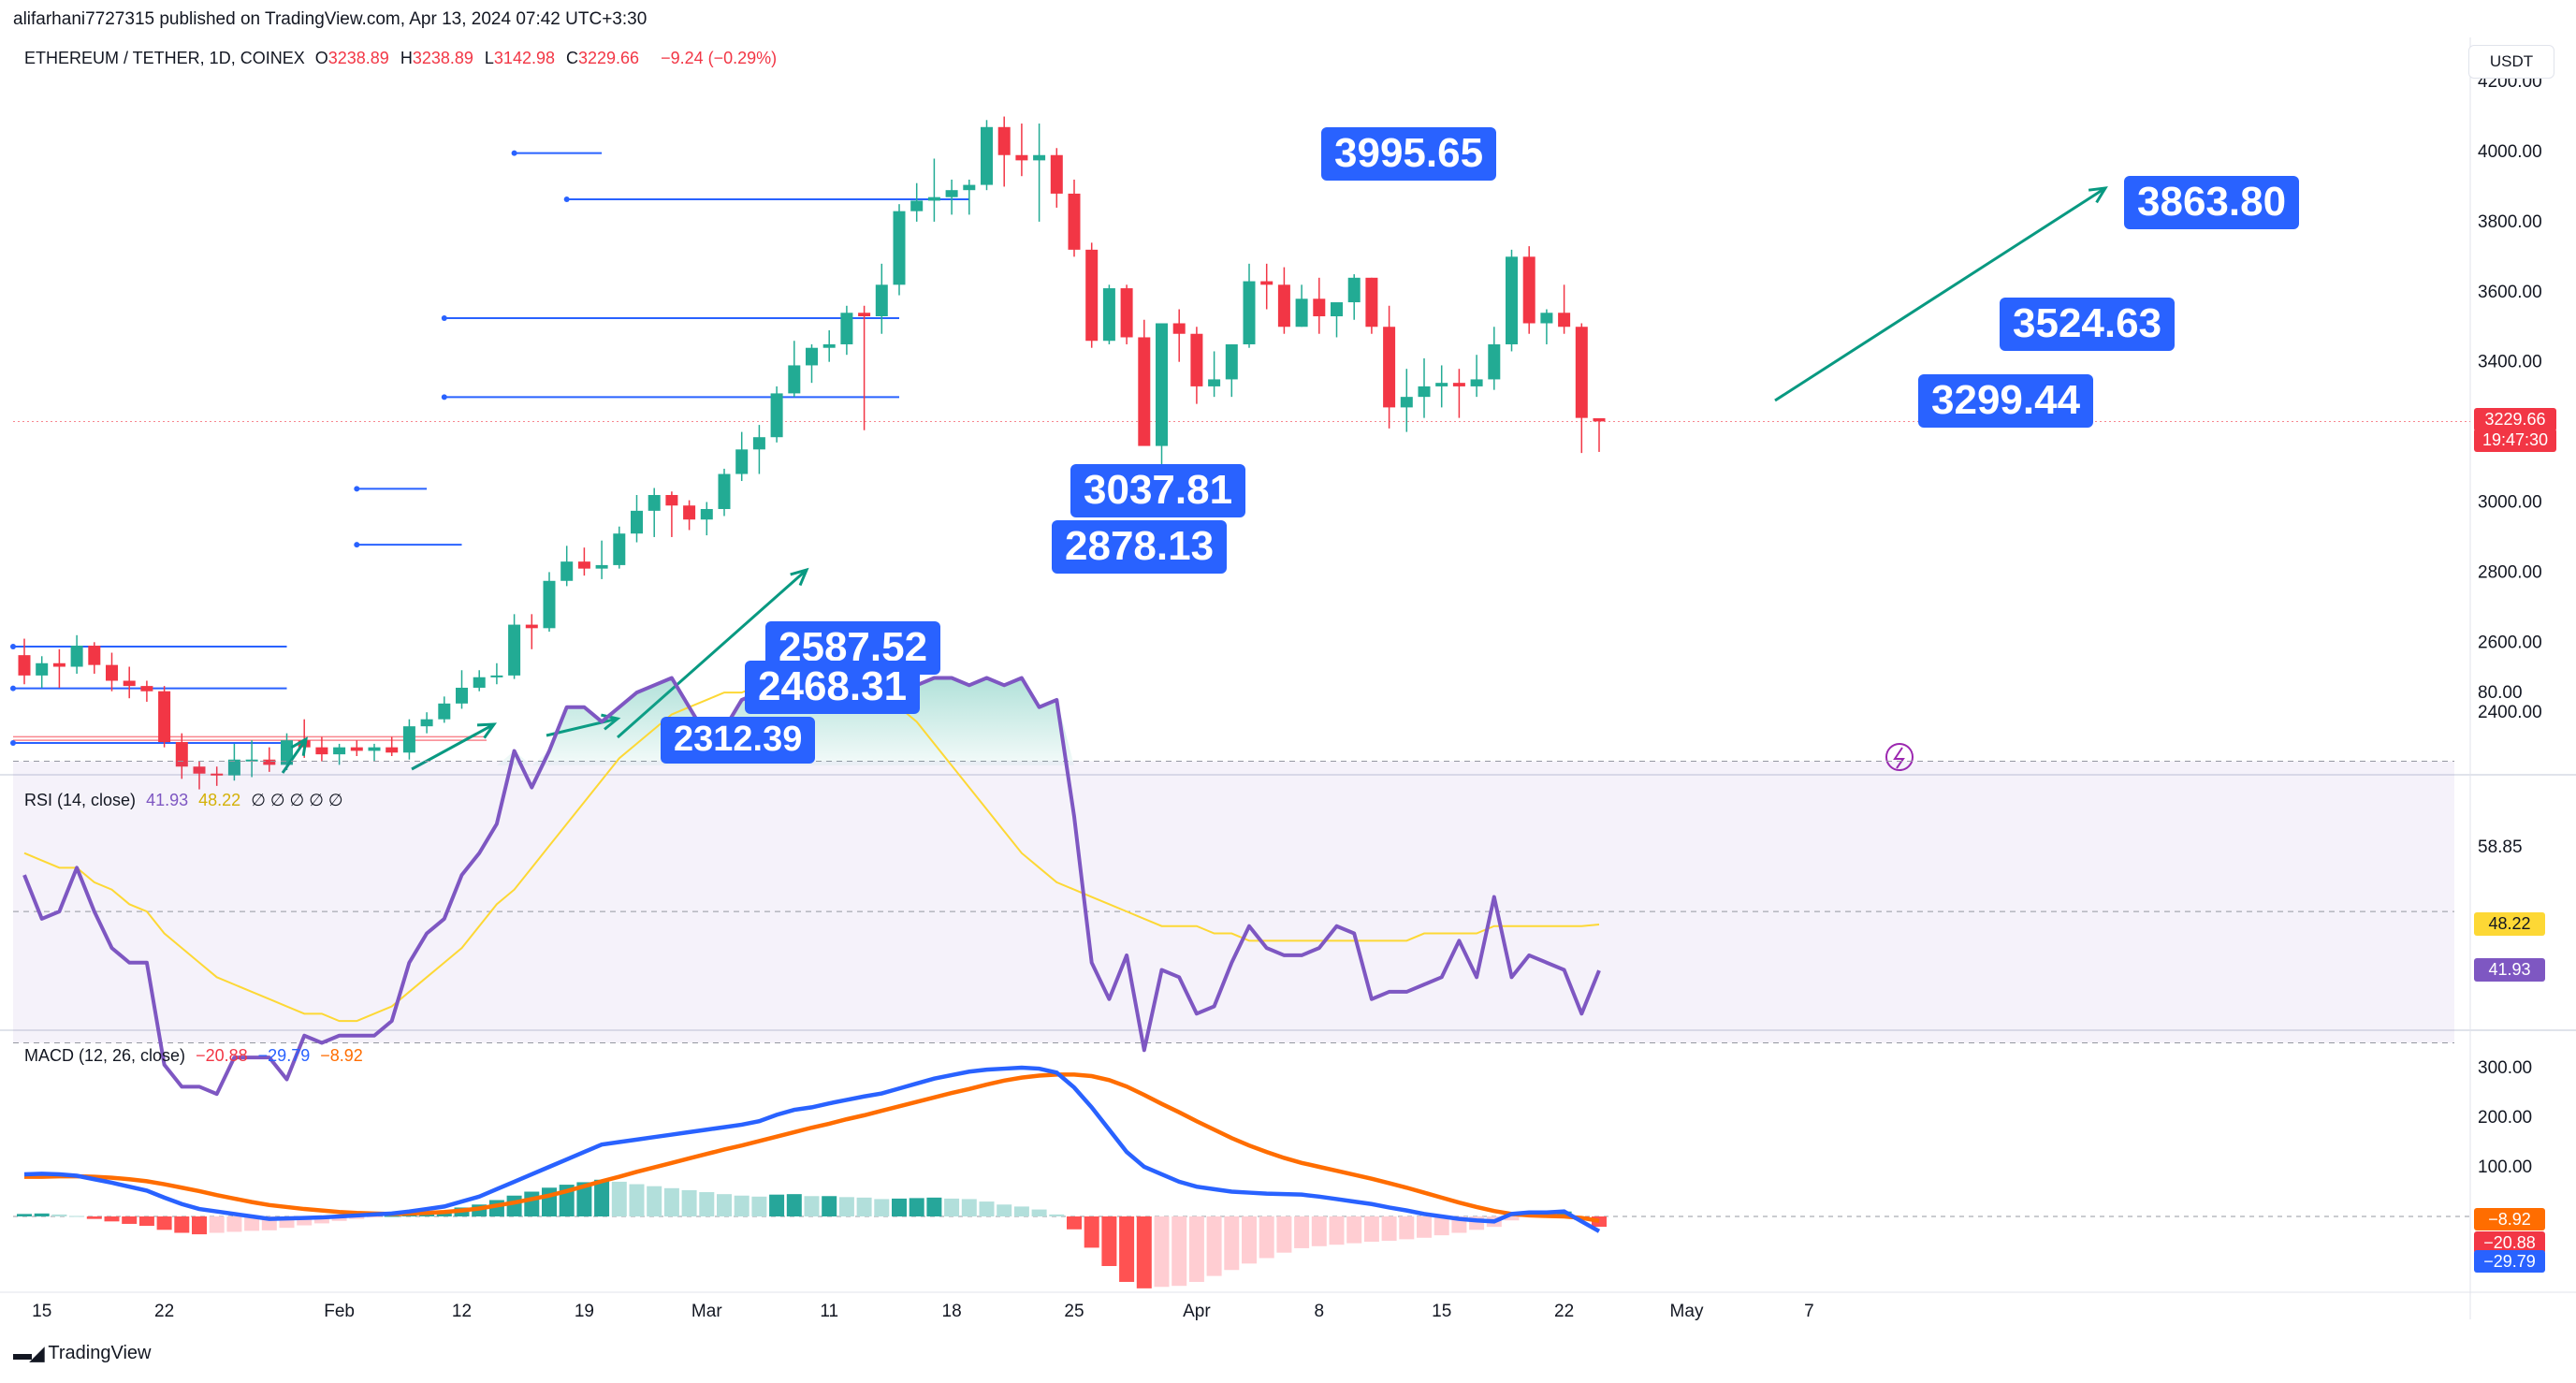  What do you see at coordinates (2505, 1167) in the screenshot?
I see `macd-tick: 100.00` at bounding box center [2505, 1167].